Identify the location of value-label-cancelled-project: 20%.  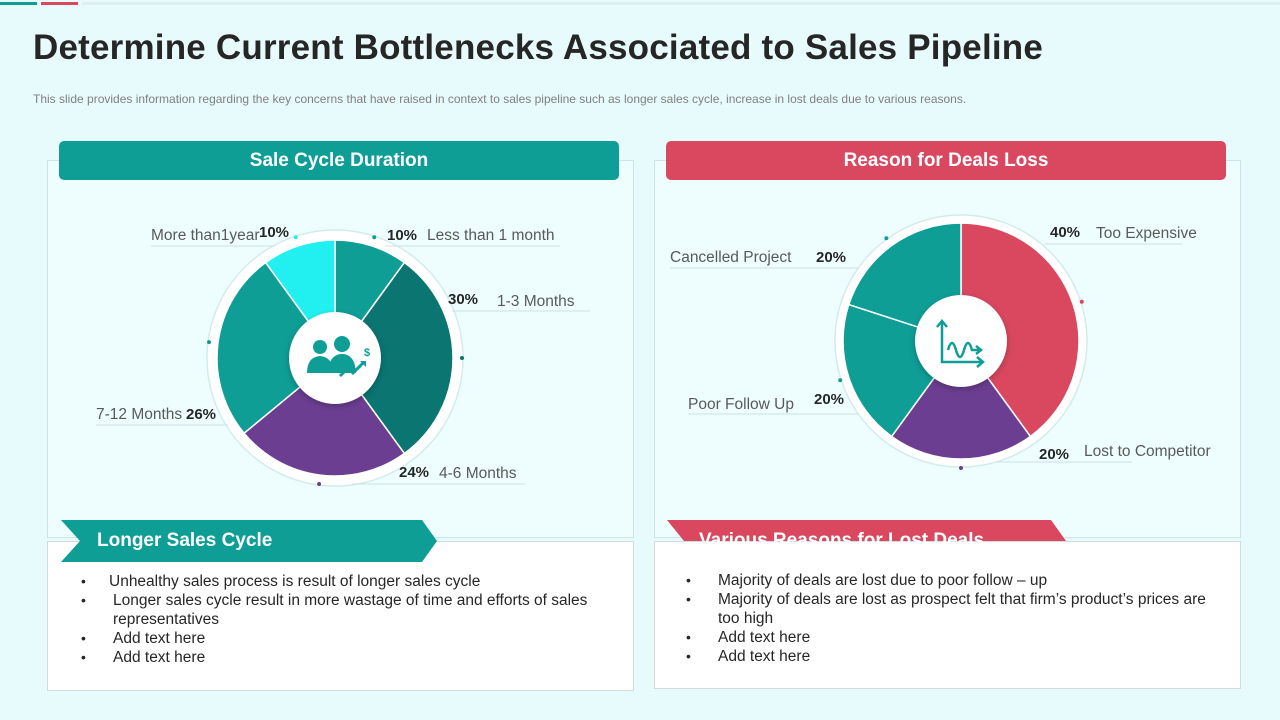
(831, 257).